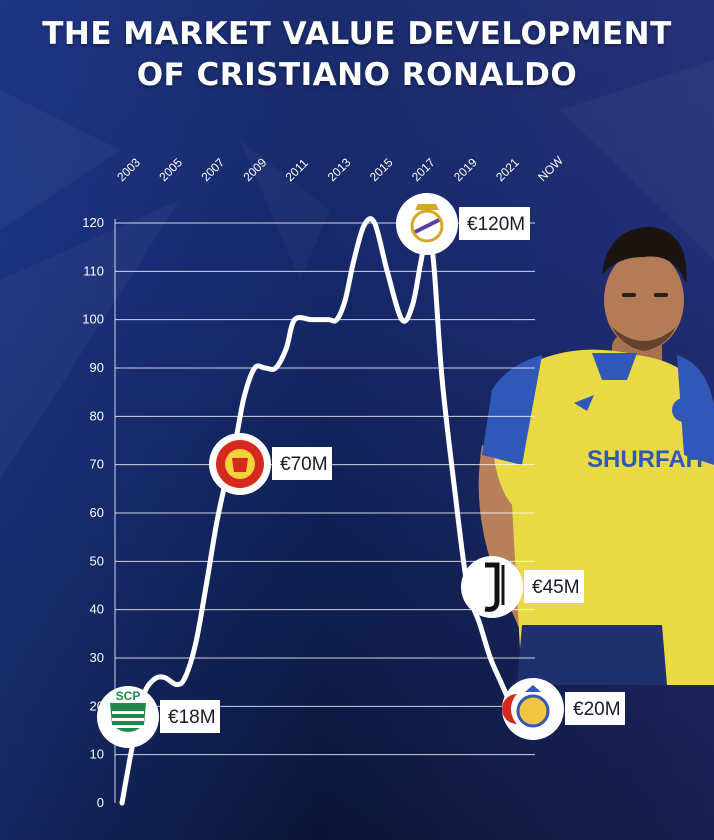  I want to click on jersey-maker-logo-icon, so click(584, 403).